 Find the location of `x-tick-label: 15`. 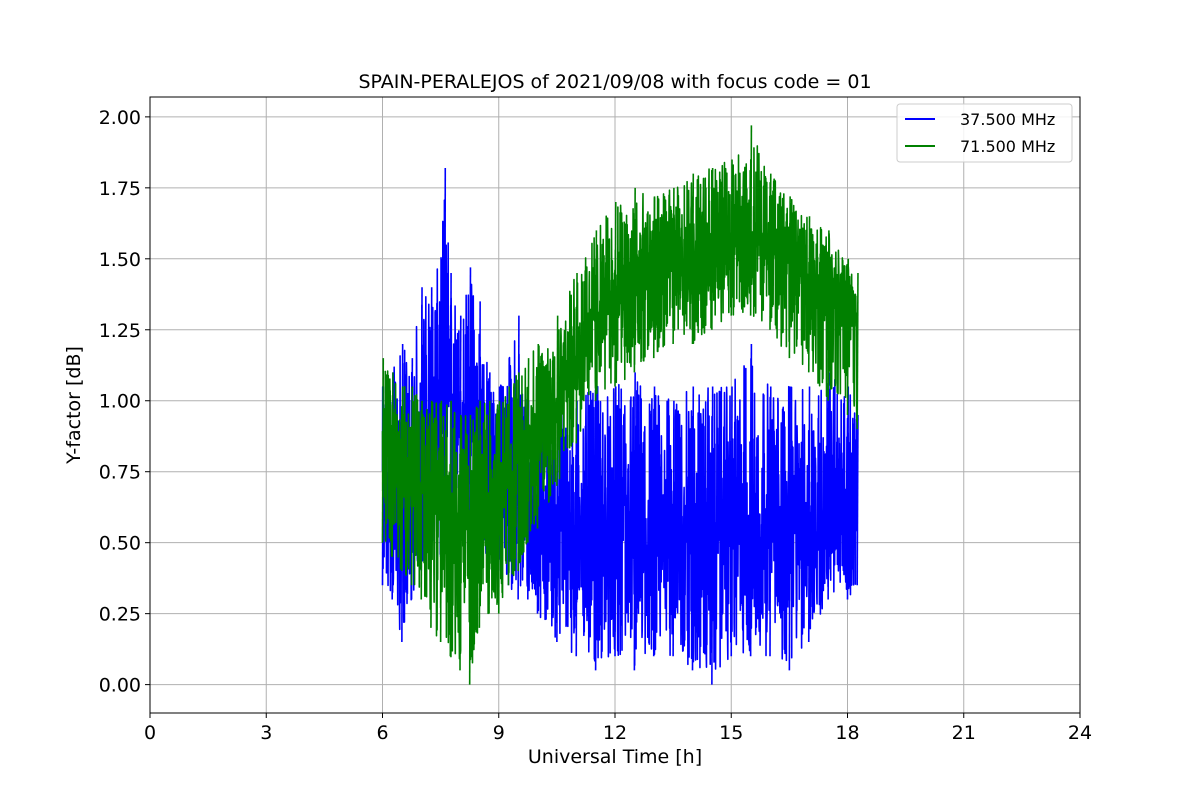

x-tick-label: 15 is located at coordinates (731, 733).